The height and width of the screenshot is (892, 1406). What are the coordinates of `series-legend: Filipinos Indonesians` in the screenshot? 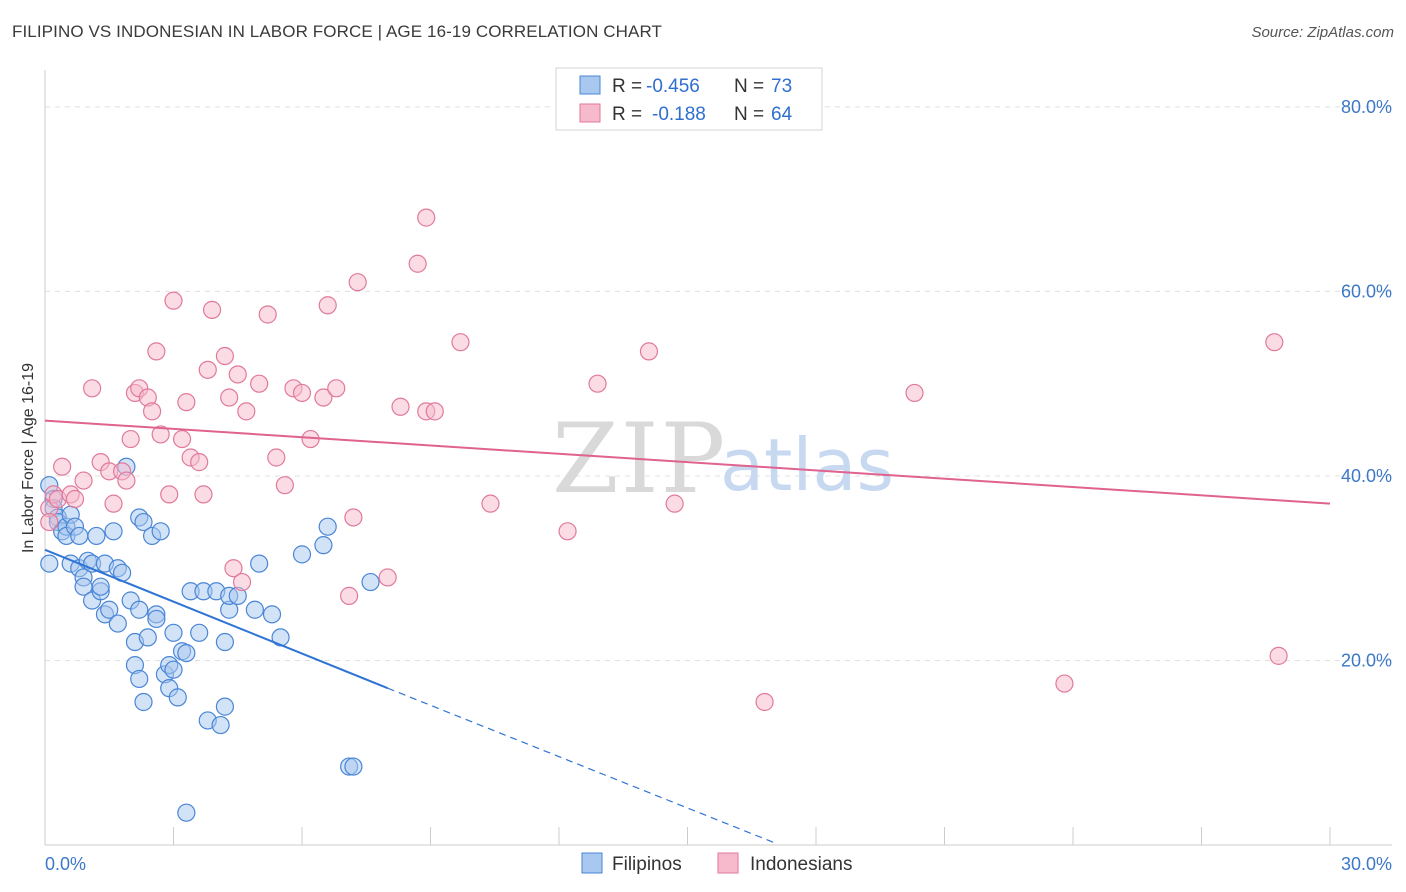 It's located at (716, 863).